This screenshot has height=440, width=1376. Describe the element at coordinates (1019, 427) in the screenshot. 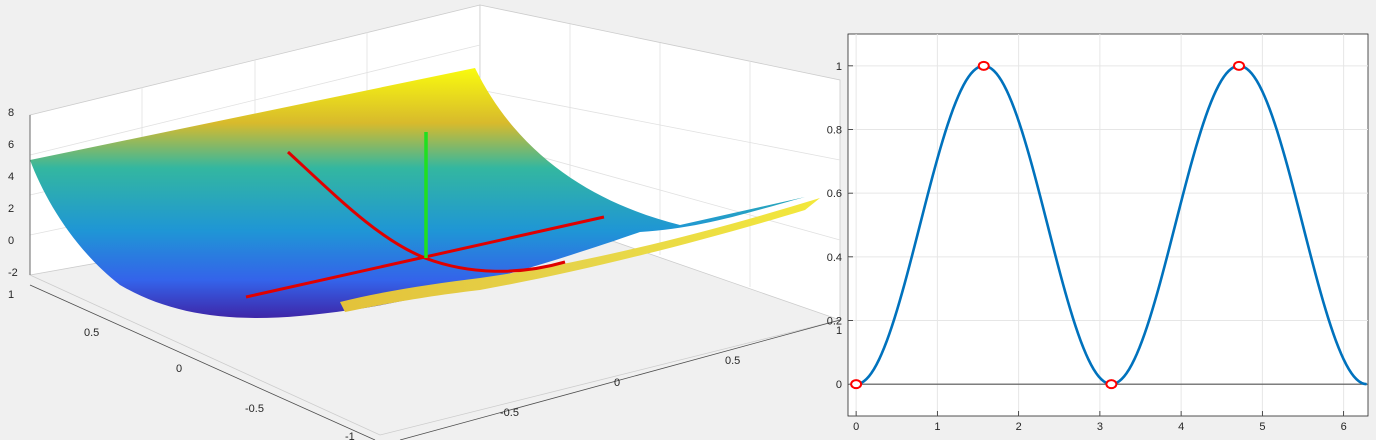

I see `x-tick-label: 2` at that location.